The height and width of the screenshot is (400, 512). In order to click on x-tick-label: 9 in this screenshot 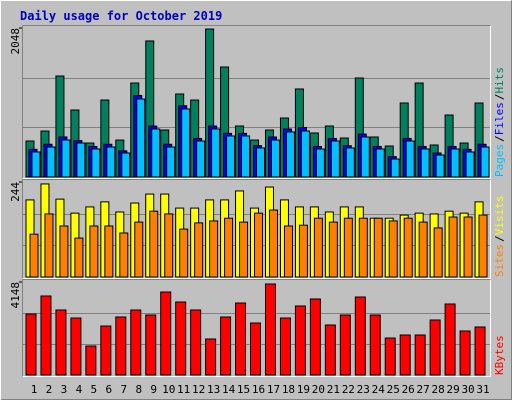, I will do `click(153, 389)`.